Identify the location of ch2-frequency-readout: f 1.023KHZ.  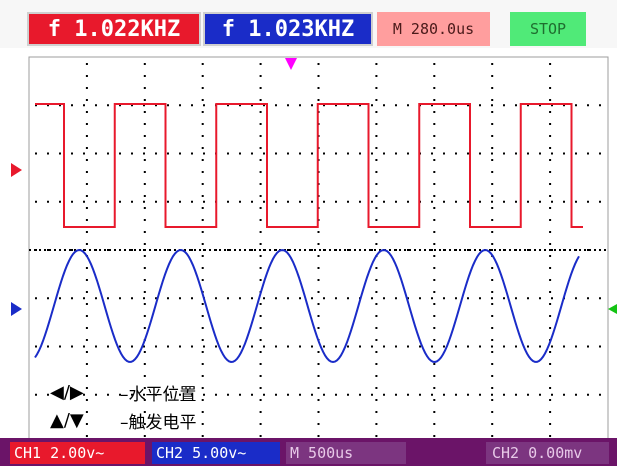
(288, 29).